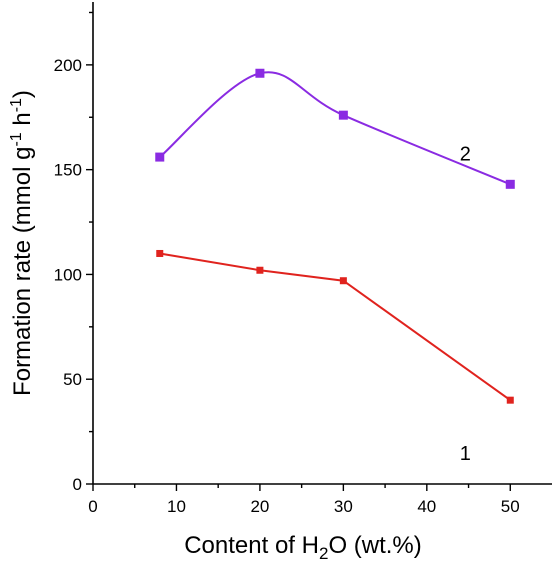  I want to click on x-tick-label: 30, so click(343, 506).